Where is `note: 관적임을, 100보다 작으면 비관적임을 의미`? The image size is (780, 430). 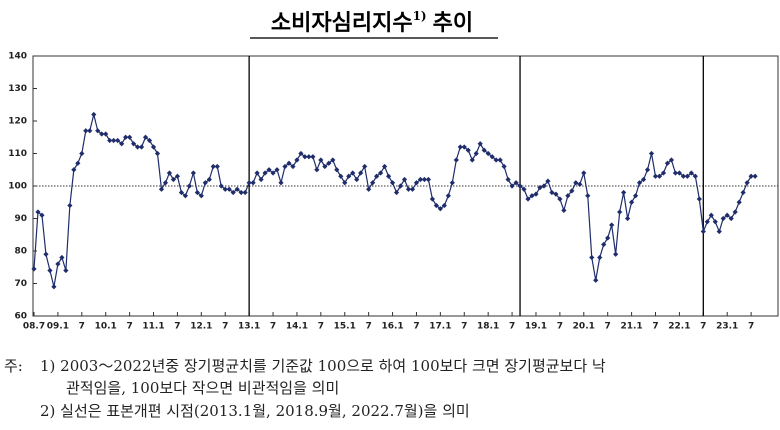 note: 관적임을, 100보다 작으면 비관적임을 의미 is located at coordinates (202, 388).